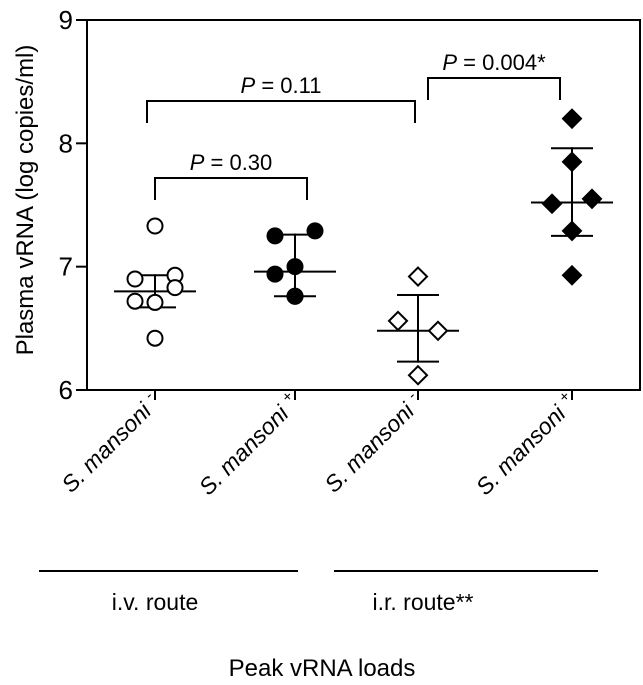 The image size is (643, 685). Describe the element at coordinates (66, 143) in the screenshot. I see `y-tick-label: 8` at that location.